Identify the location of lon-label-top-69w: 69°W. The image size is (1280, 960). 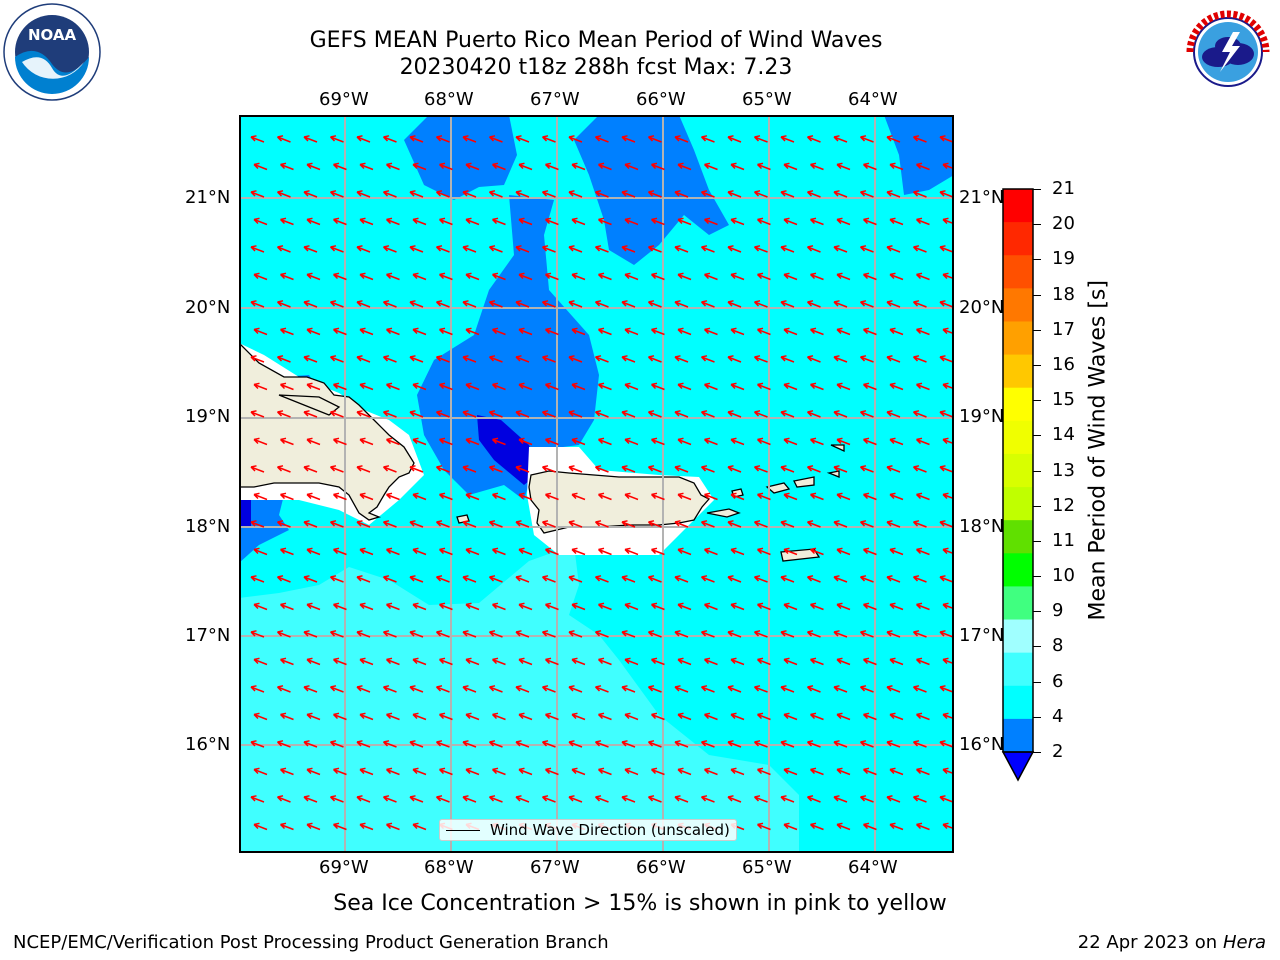
(344, 99).